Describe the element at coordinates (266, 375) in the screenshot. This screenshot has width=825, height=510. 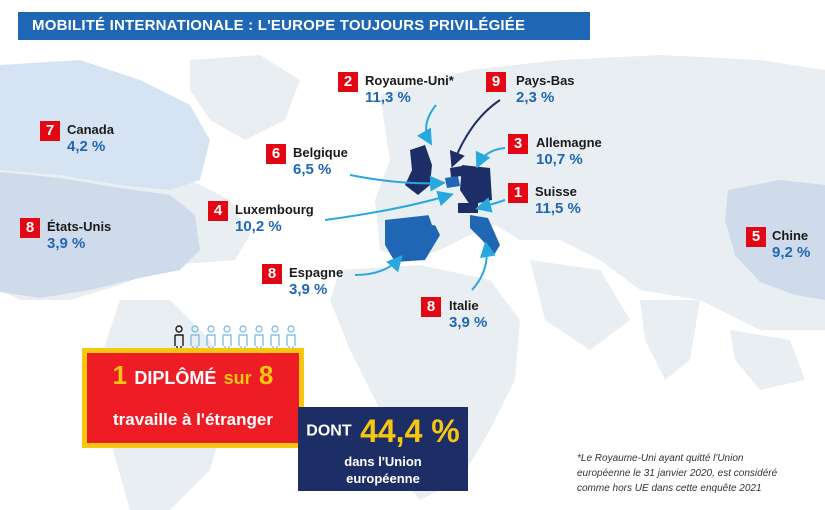
I see `highlight-number-eight: 8` at that location.